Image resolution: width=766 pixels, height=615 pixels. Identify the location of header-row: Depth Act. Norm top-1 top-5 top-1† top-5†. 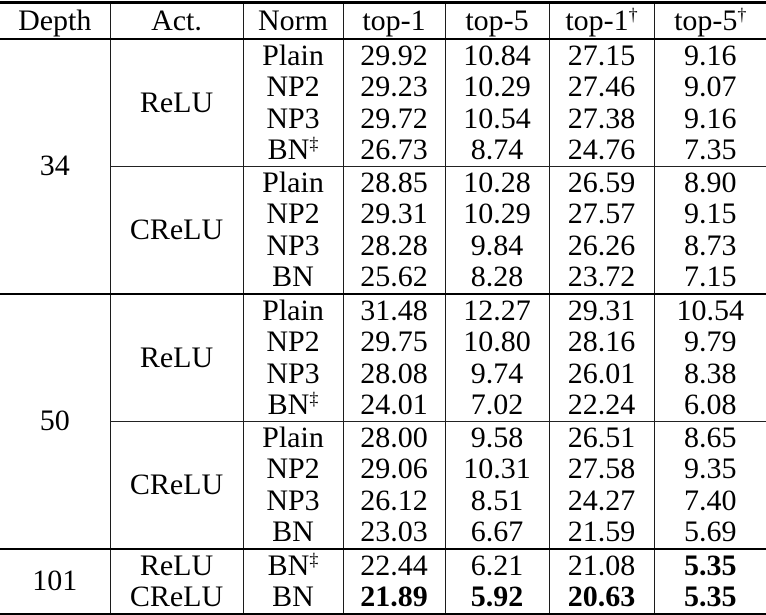
(383, 21).